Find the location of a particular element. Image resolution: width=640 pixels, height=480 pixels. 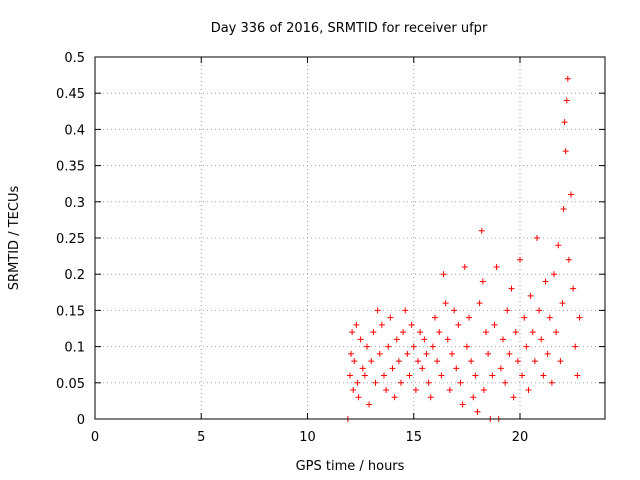

y-tick-label: 0.5 is located at coordinates (74, 58).